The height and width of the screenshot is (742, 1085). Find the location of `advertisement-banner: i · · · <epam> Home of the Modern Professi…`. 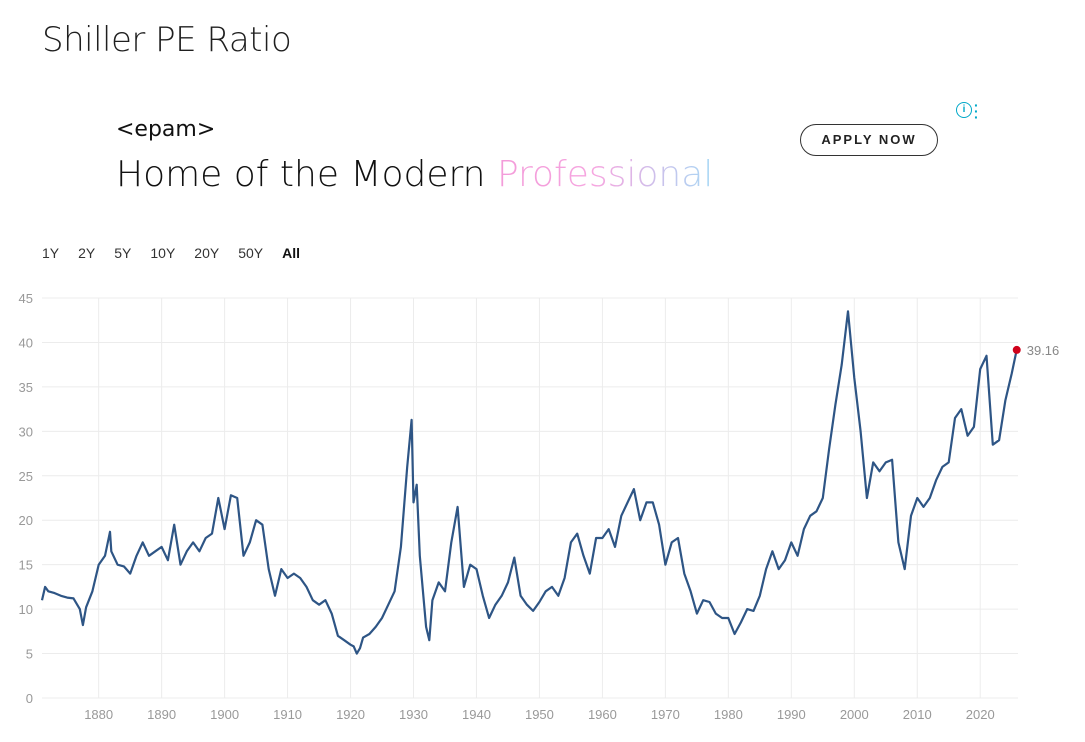

advertisement-banner: i · · · <epam> Home of the Modern Professi… is located at coordinates (550, 152).